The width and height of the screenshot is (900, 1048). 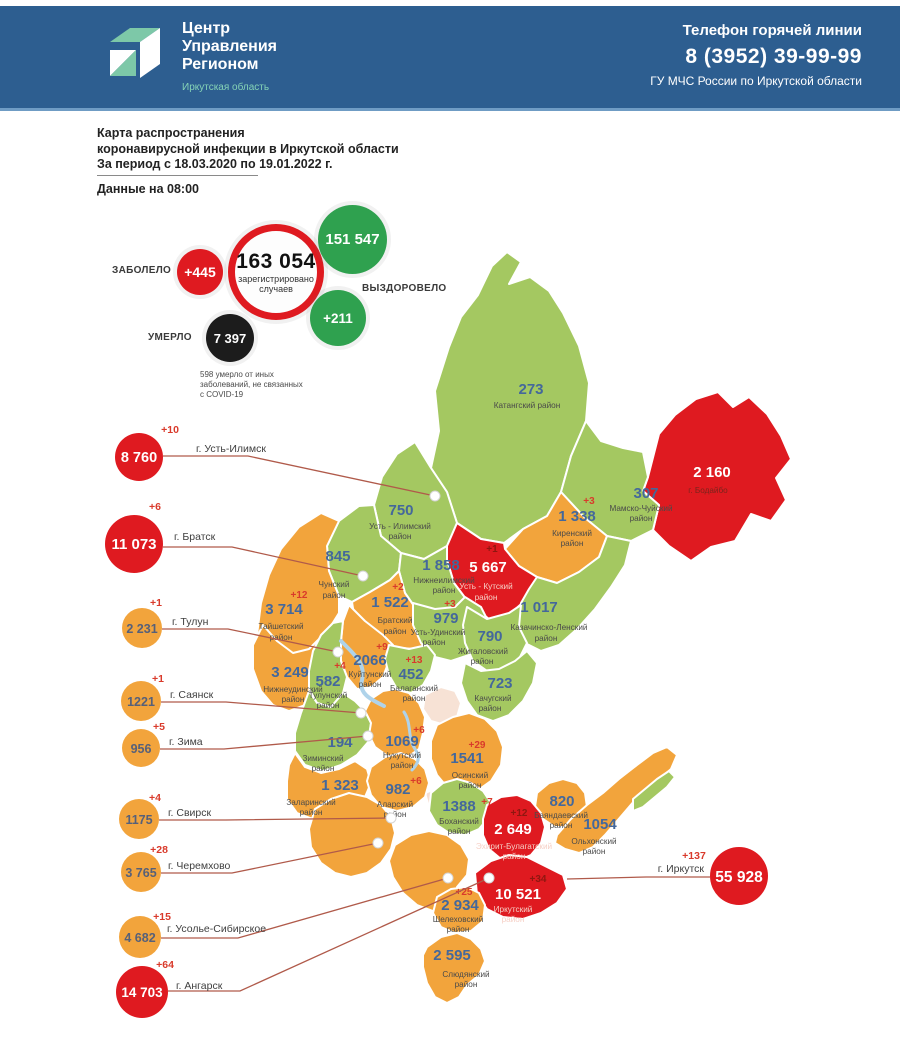 I want to click on region-zhigalovsky-value: 790, so click(x=489, y=636).